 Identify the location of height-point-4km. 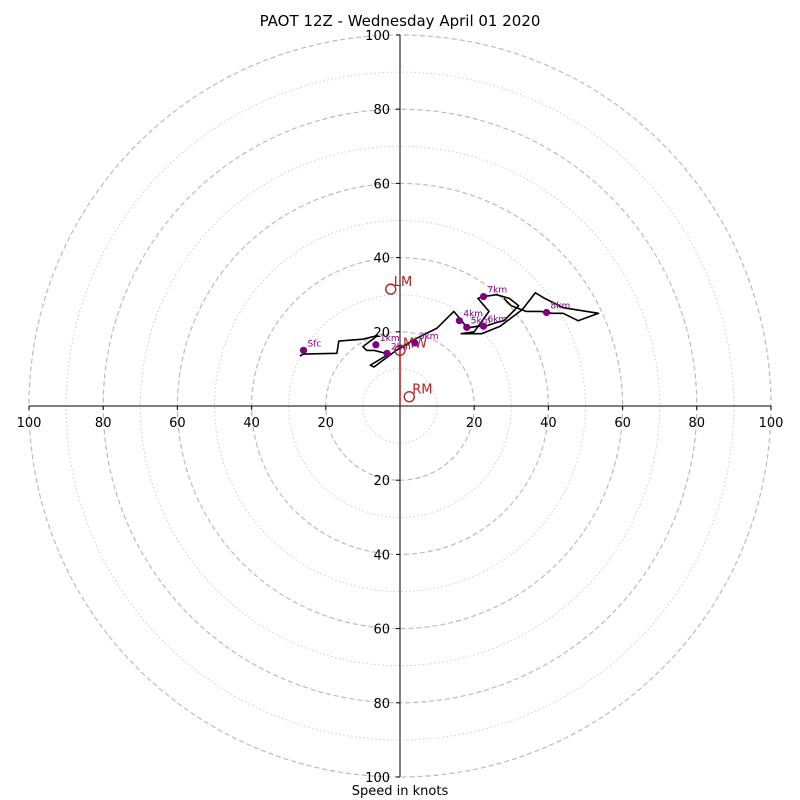
(459, 321).